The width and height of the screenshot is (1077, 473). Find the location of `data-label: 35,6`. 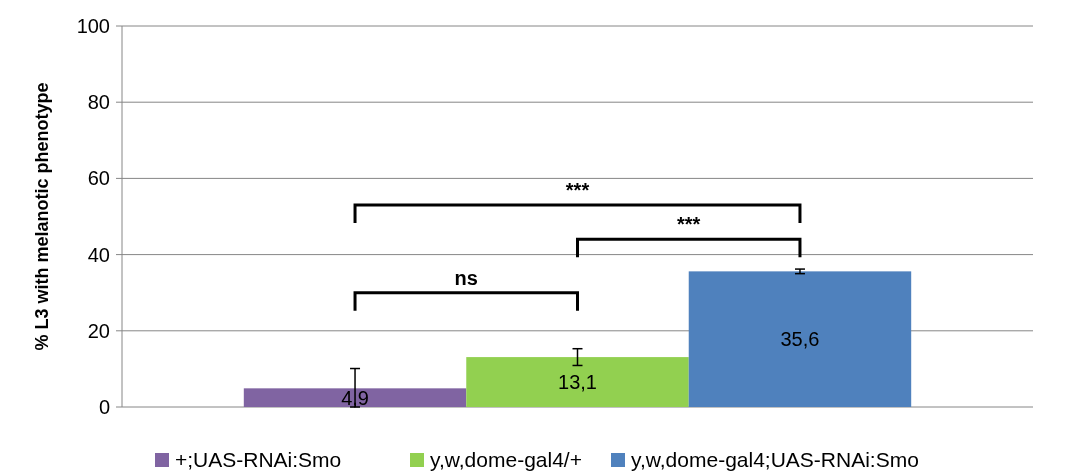

data-label: 35,6 is located at coordinates (800, 339).